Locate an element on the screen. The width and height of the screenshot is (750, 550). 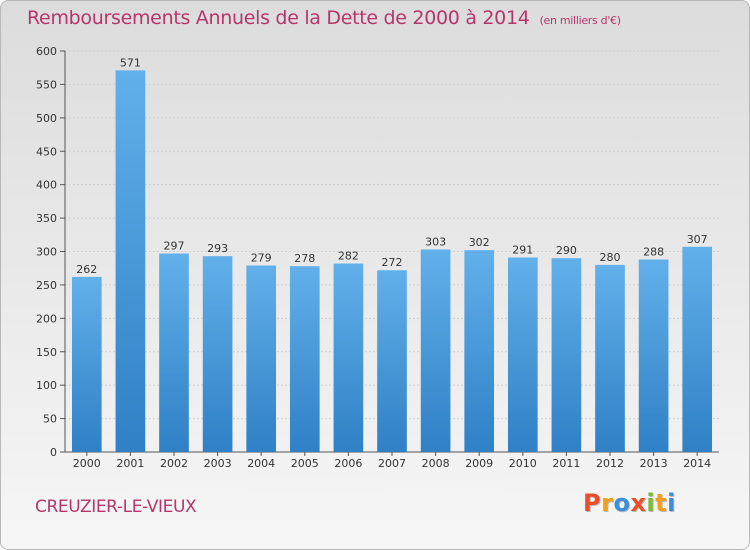
x-tick-label: 2002 is located at coordinates (174, 463).